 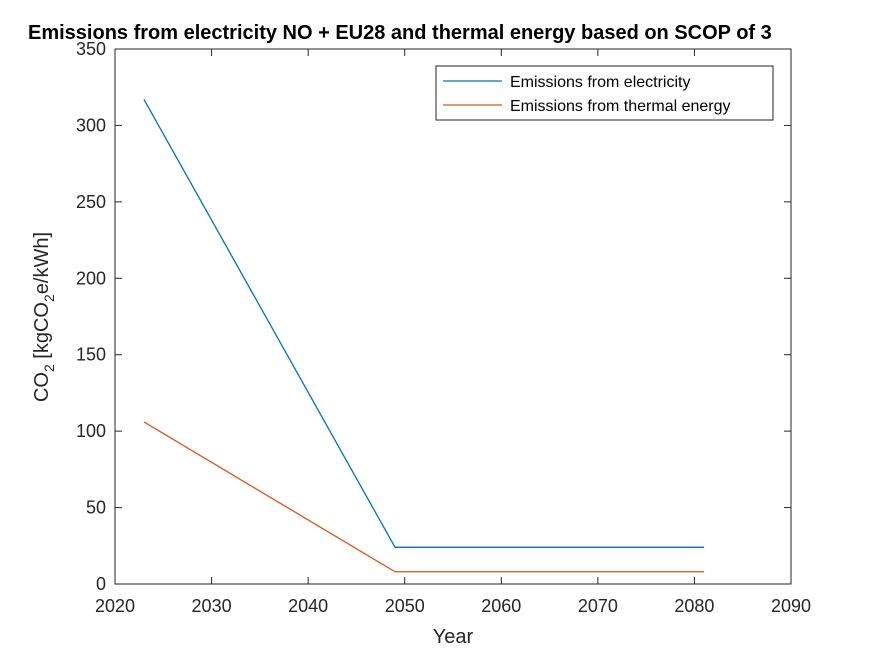 What do you see at coordinates (91, 431) in the screenshot?
I see `y-tick-label: 100` at bounding box center [91, 431].